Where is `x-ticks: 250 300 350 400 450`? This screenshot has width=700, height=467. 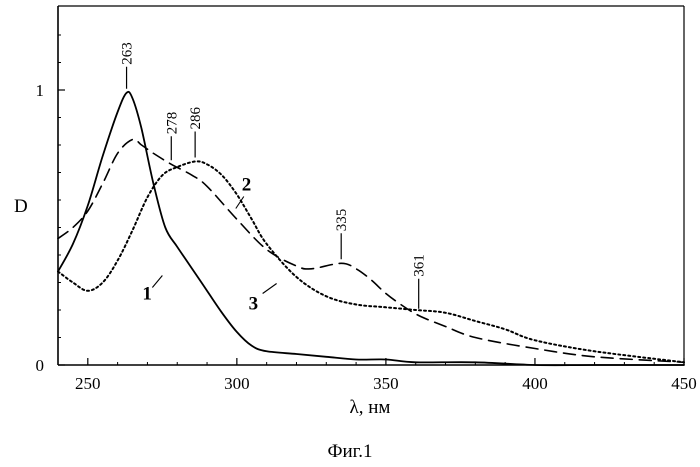
x-ticks: 250 300 350 400 450 is located at coordinates (377, 375).